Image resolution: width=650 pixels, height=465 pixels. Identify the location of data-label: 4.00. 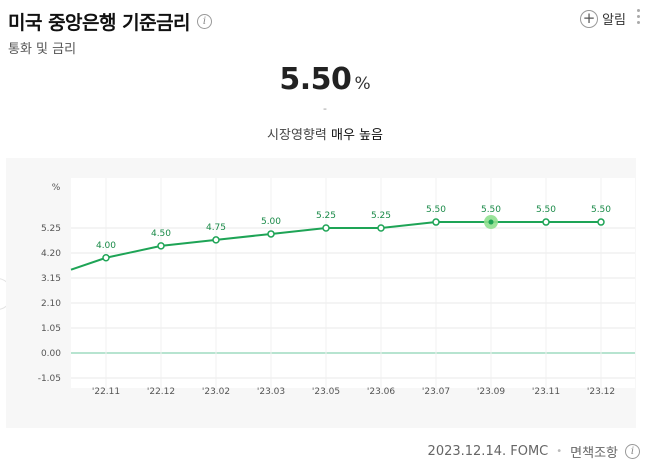
(106, 246).